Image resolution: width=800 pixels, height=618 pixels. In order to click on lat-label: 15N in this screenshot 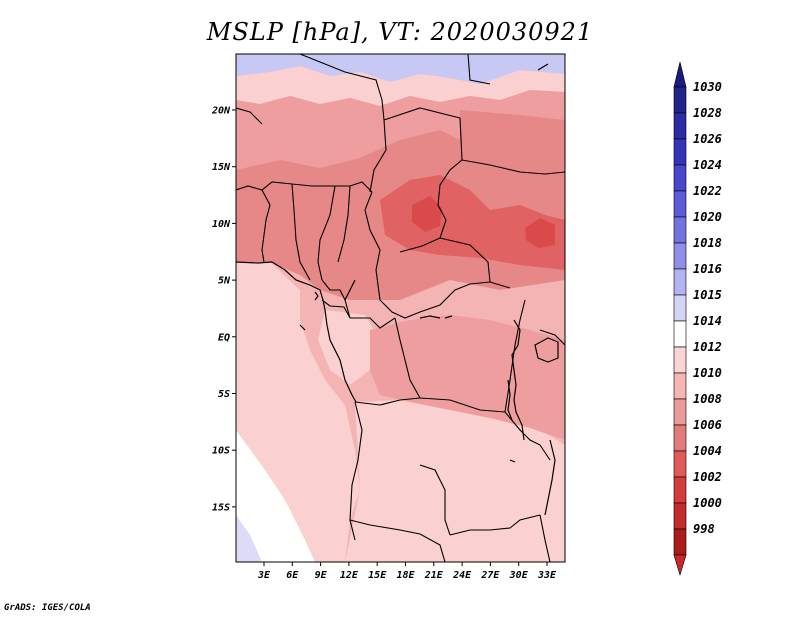, I will do `click(221, 167)`.